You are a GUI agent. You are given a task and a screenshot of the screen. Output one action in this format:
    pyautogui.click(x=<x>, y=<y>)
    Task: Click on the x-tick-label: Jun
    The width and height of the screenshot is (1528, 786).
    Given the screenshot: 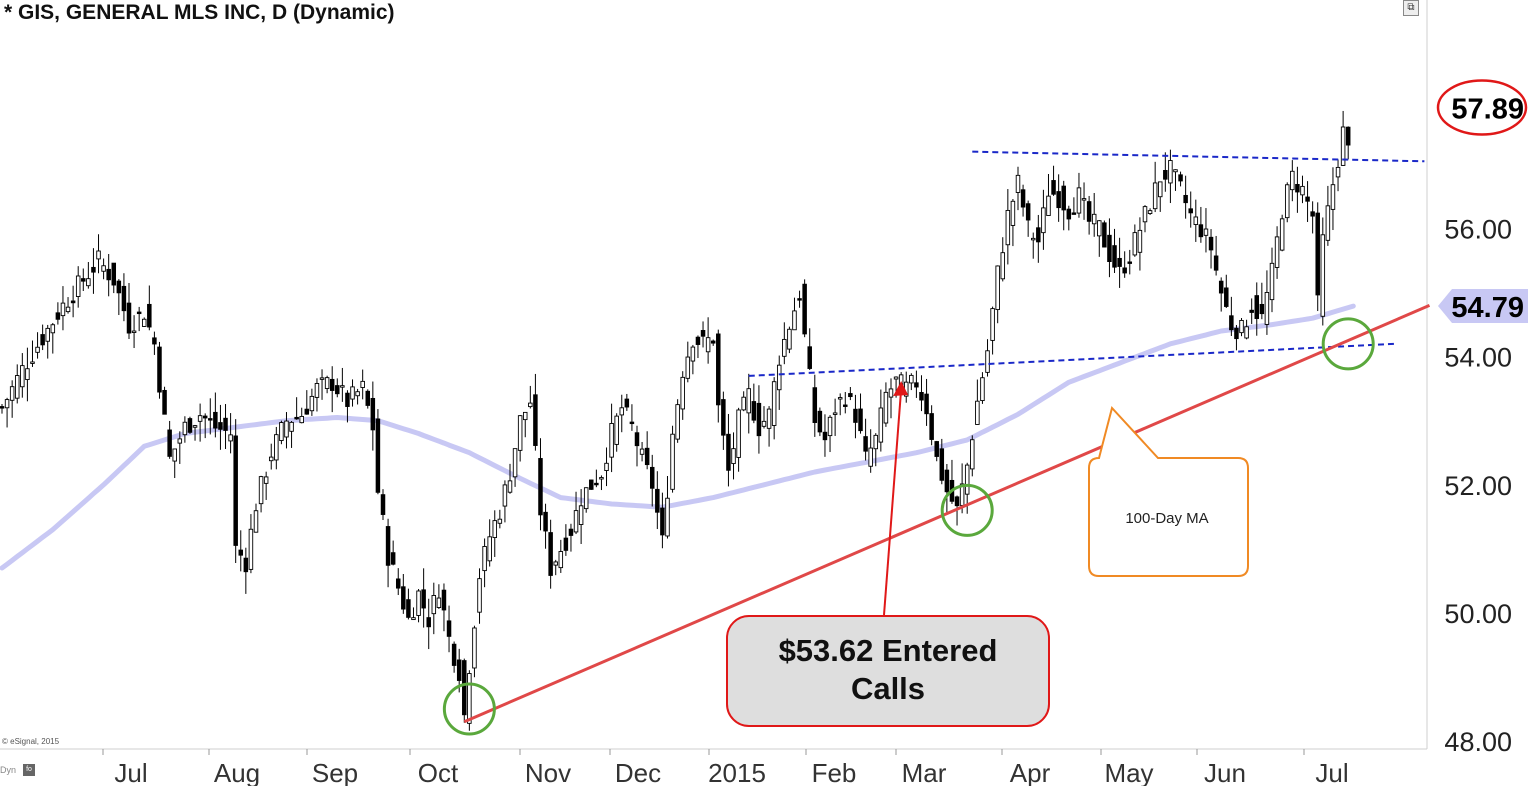 What is the action you would take?
    pyautogui.click(x=1225, y=772)
    